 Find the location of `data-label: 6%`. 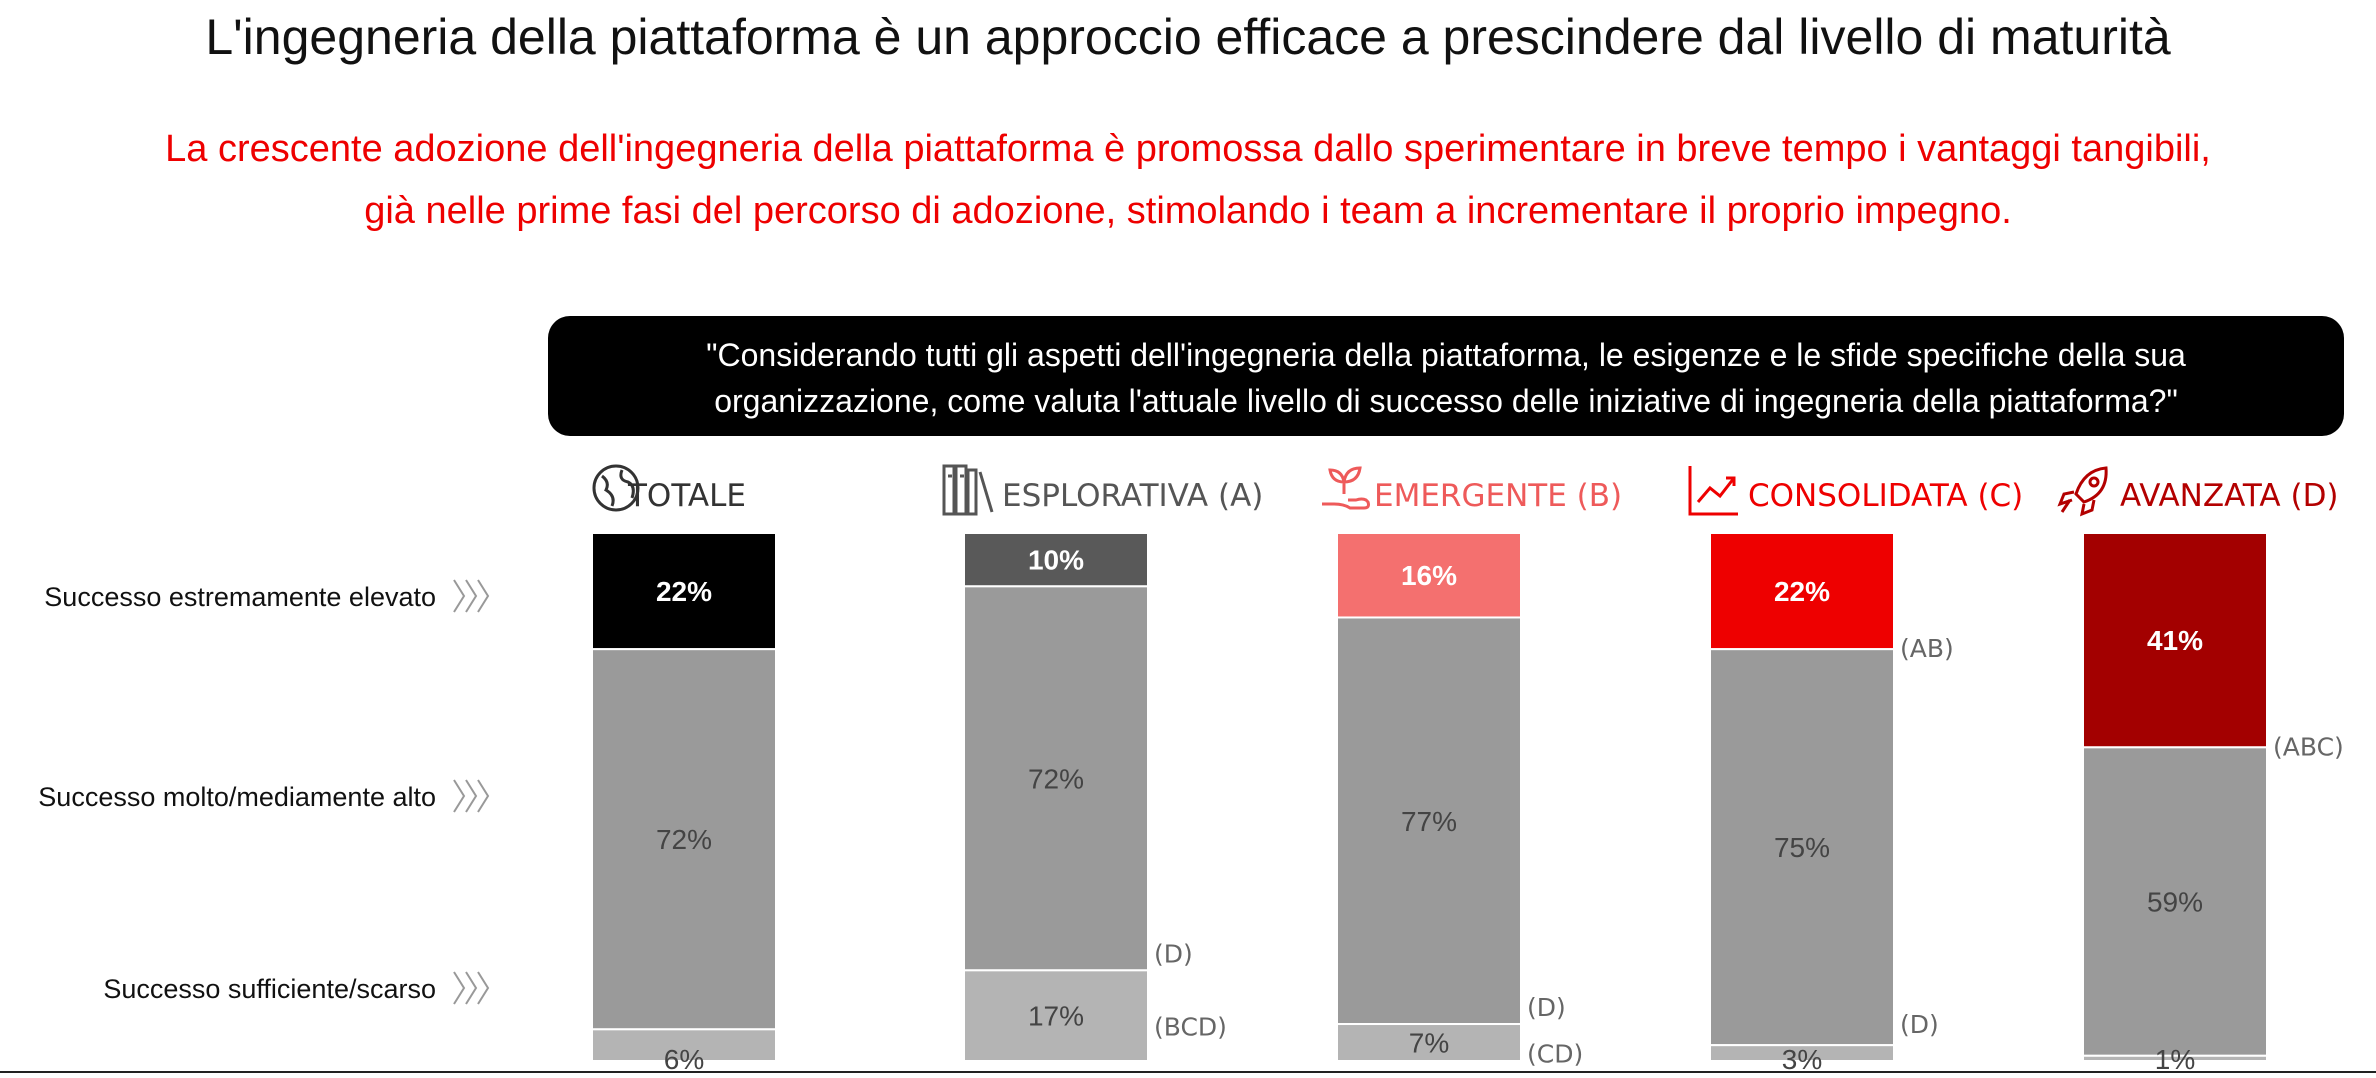

data-label: 6% is located at coordinates (684, 1059).